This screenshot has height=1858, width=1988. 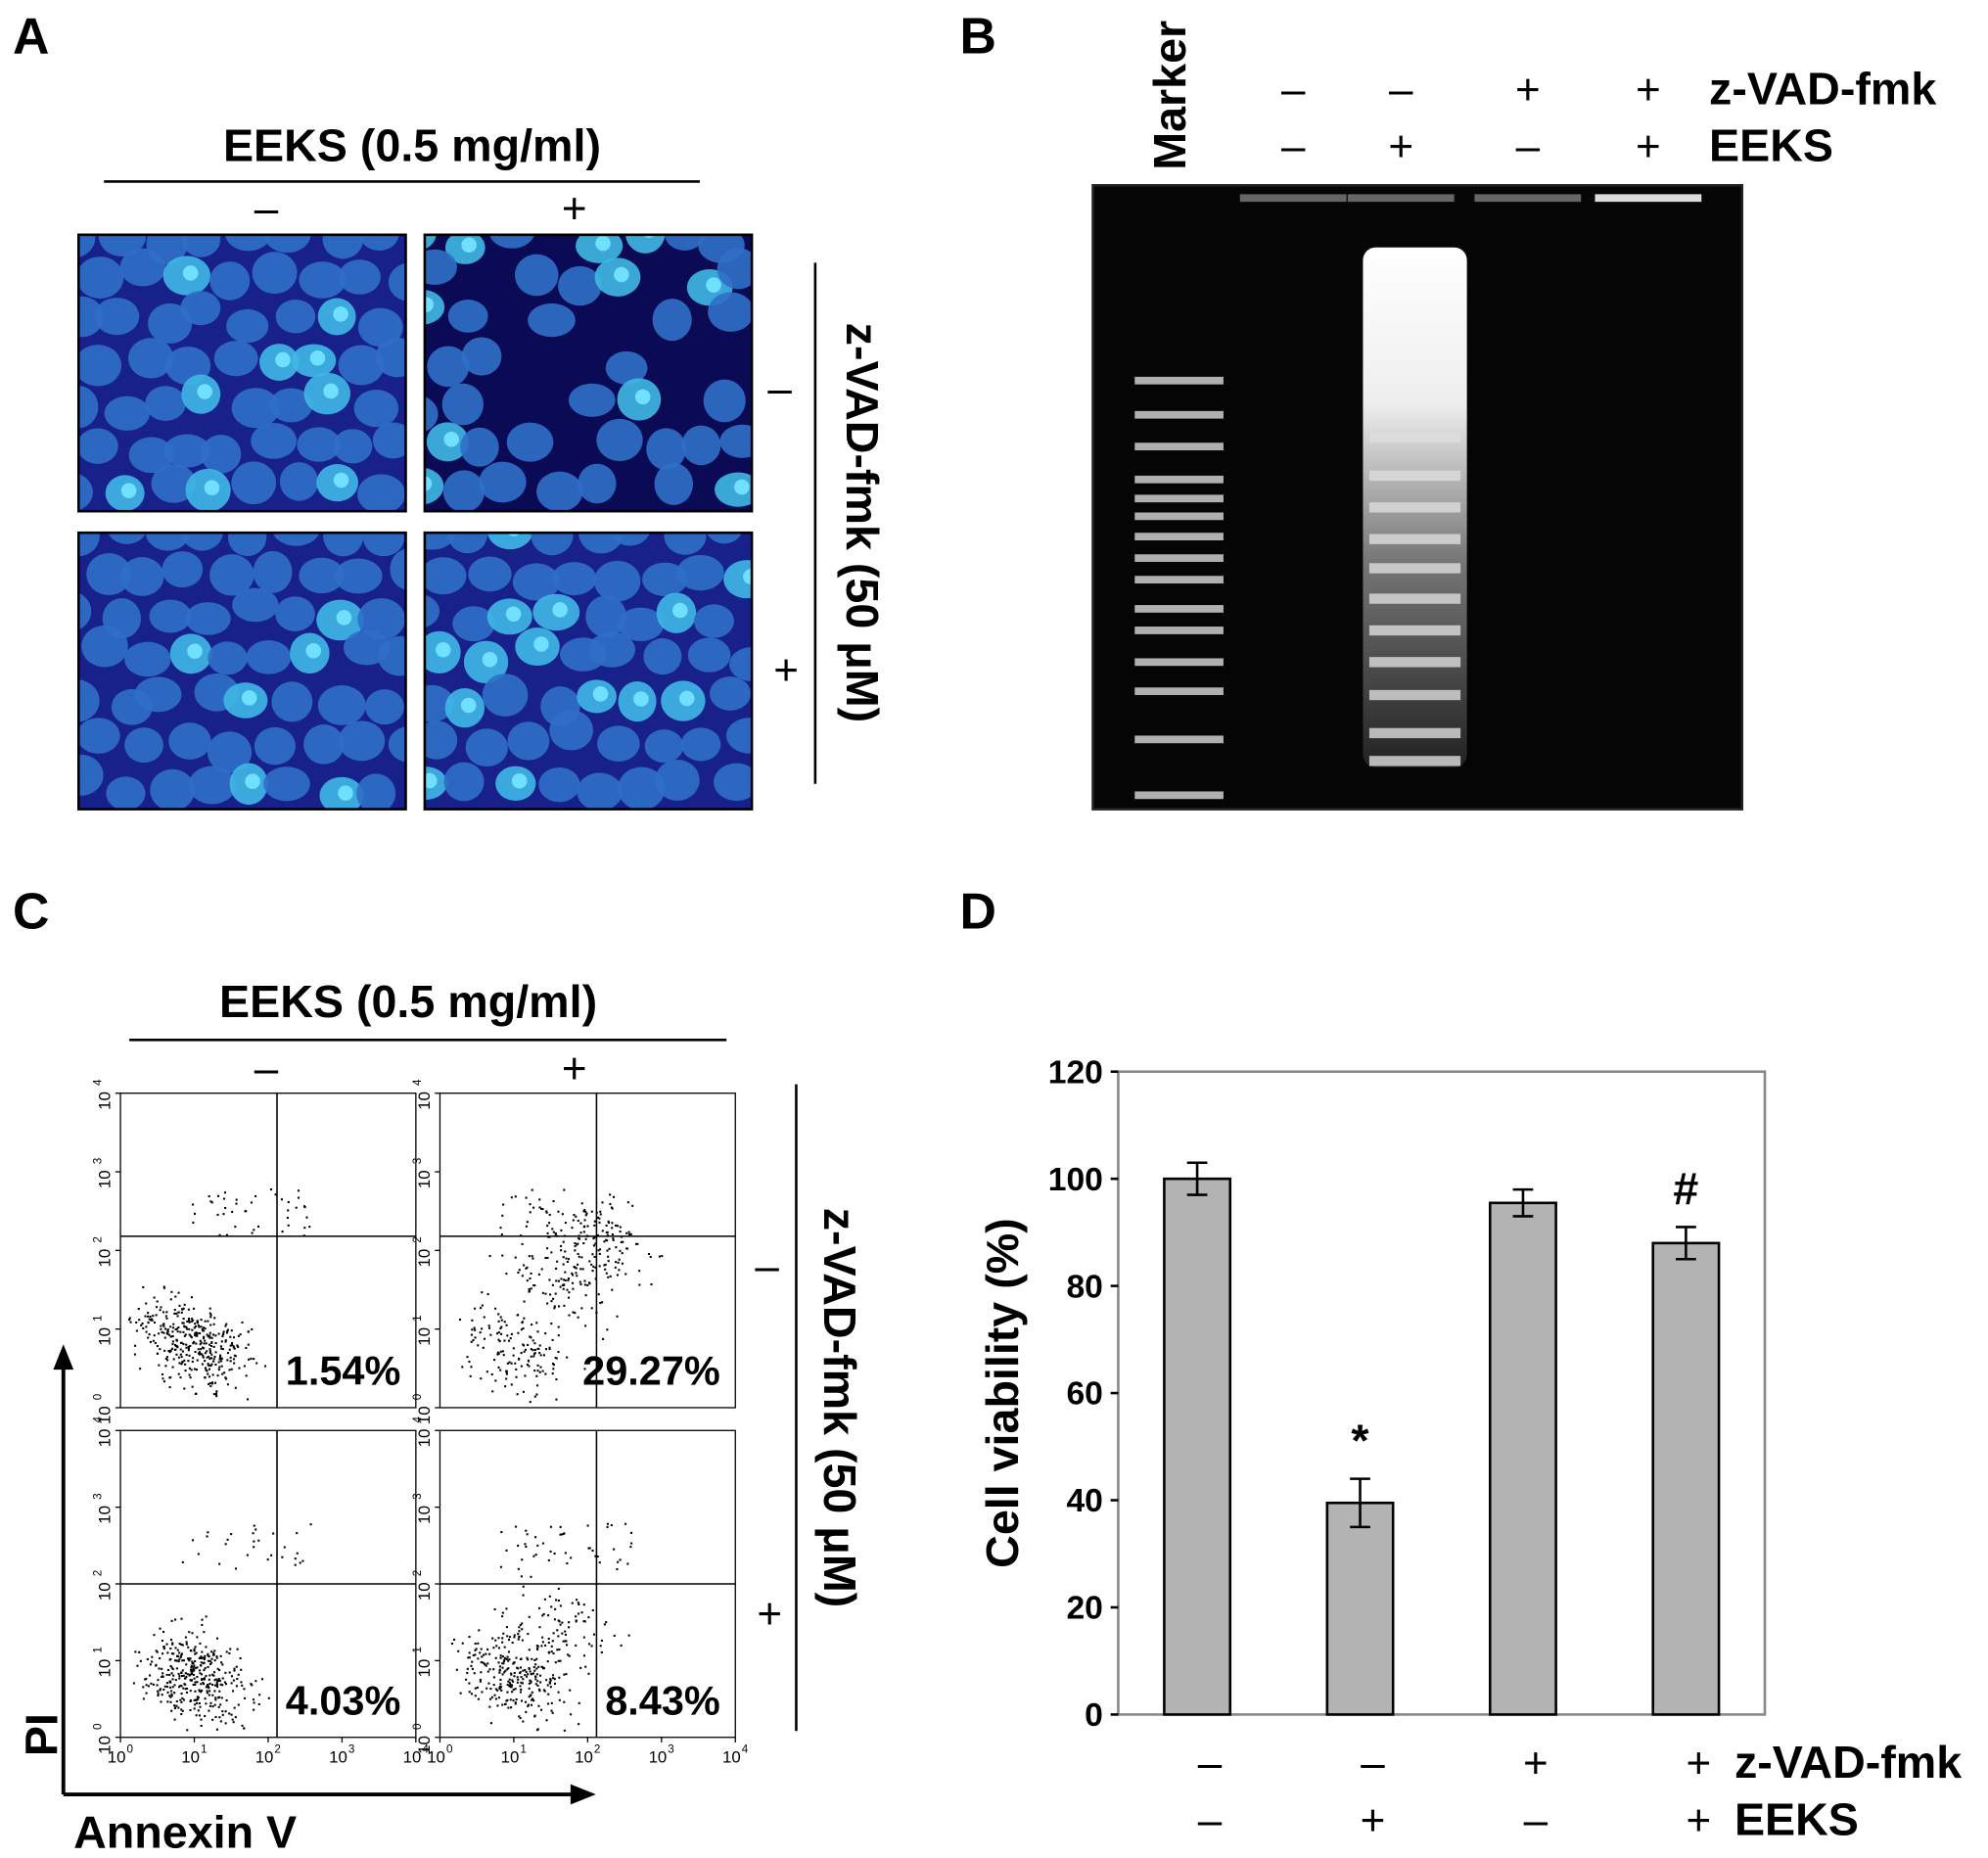 What do you see at coordinates (103, 1408) in the screenshot?
I see `y-tick-label: 100` at bounding box center [103, 1408].